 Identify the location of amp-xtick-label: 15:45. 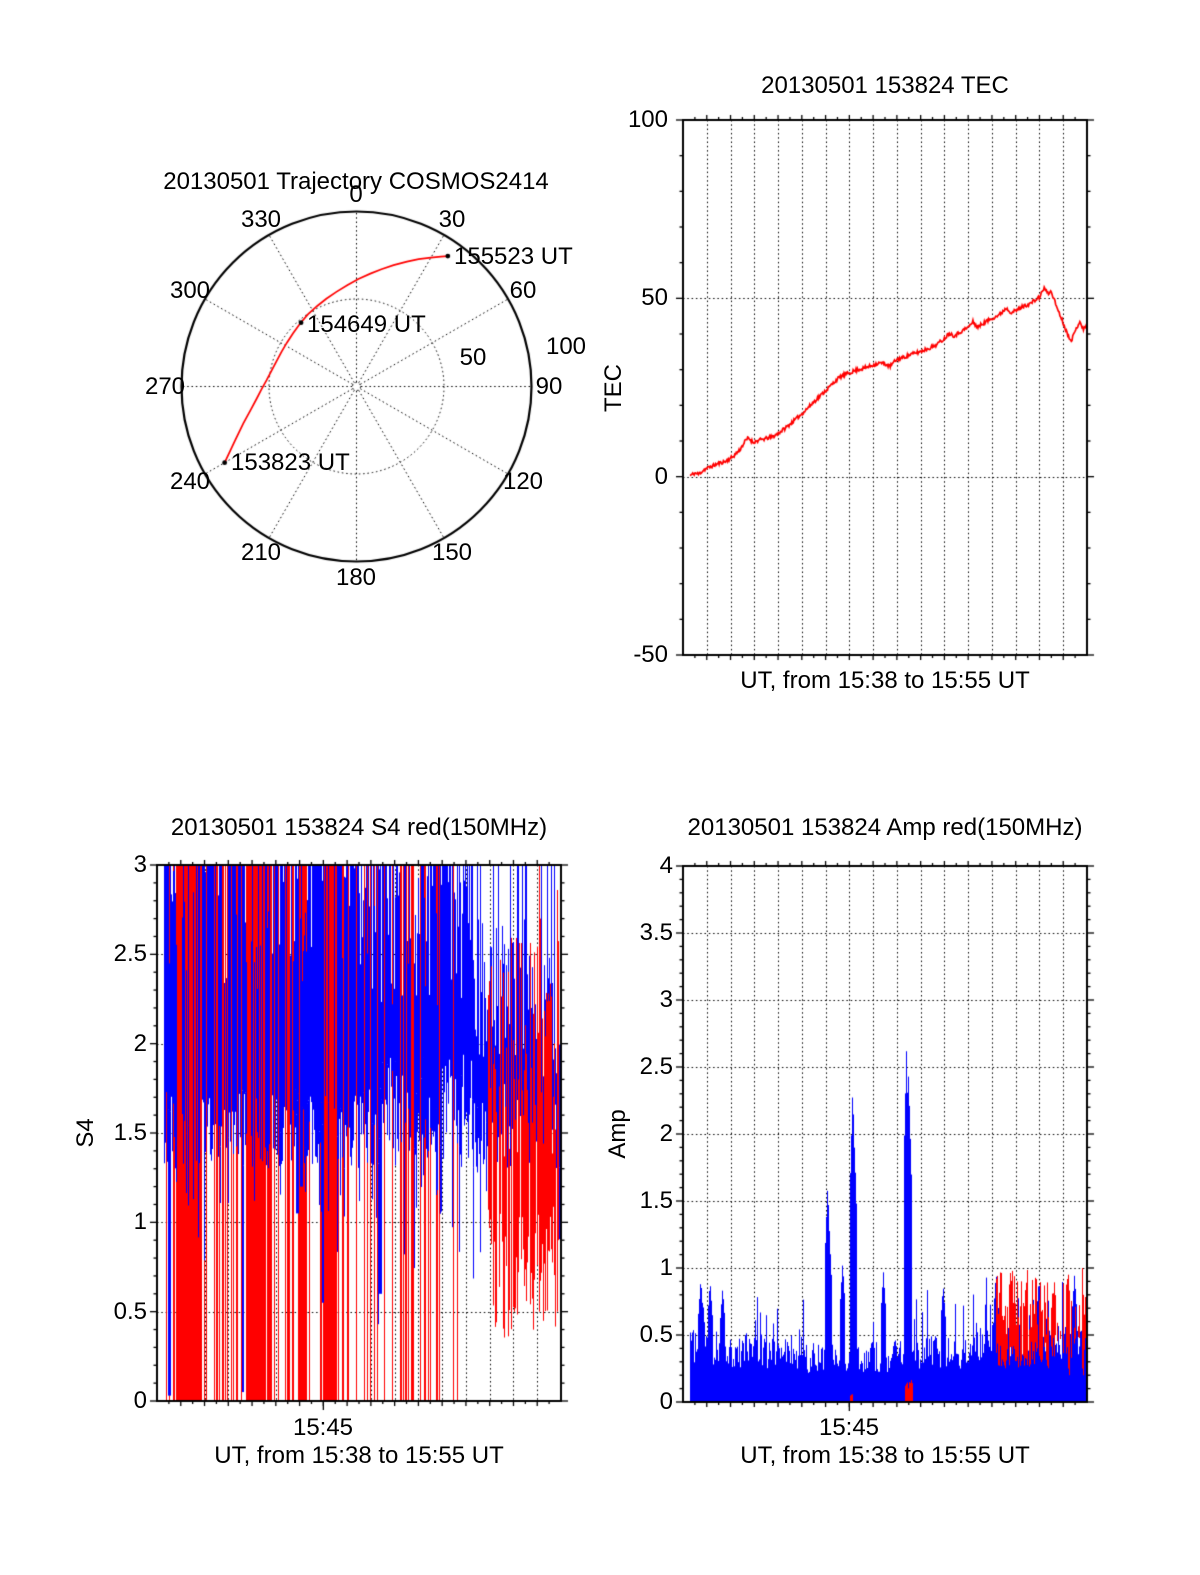
(849, 1427).